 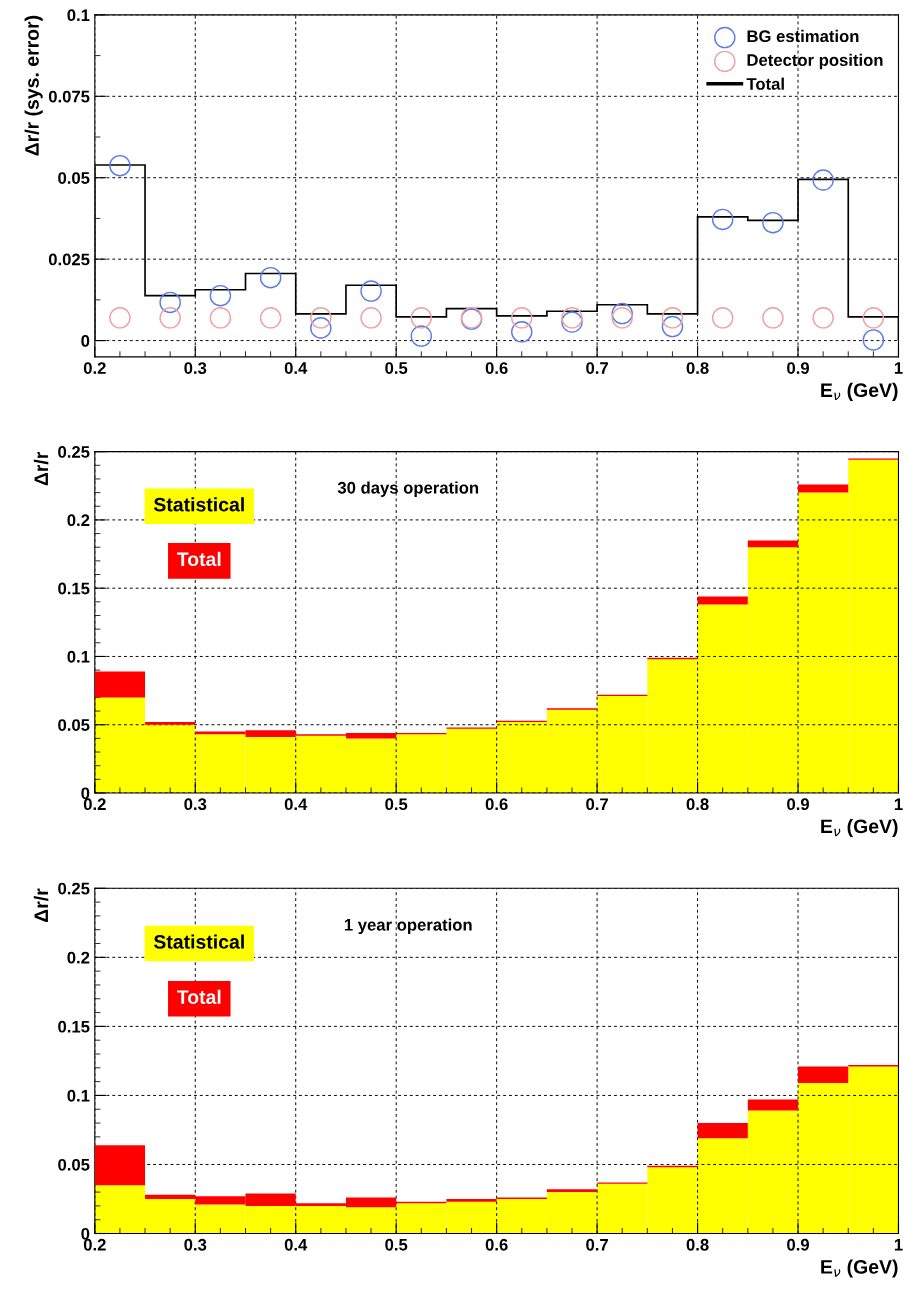 What do you see at coordinates (408, 926) in the screenshot?
I see `annotation: 1 year operation` at bounding box center [408, 926].